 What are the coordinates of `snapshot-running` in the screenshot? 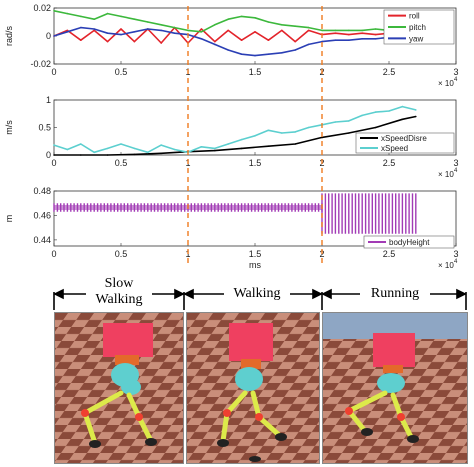 It's located at (395, 388).